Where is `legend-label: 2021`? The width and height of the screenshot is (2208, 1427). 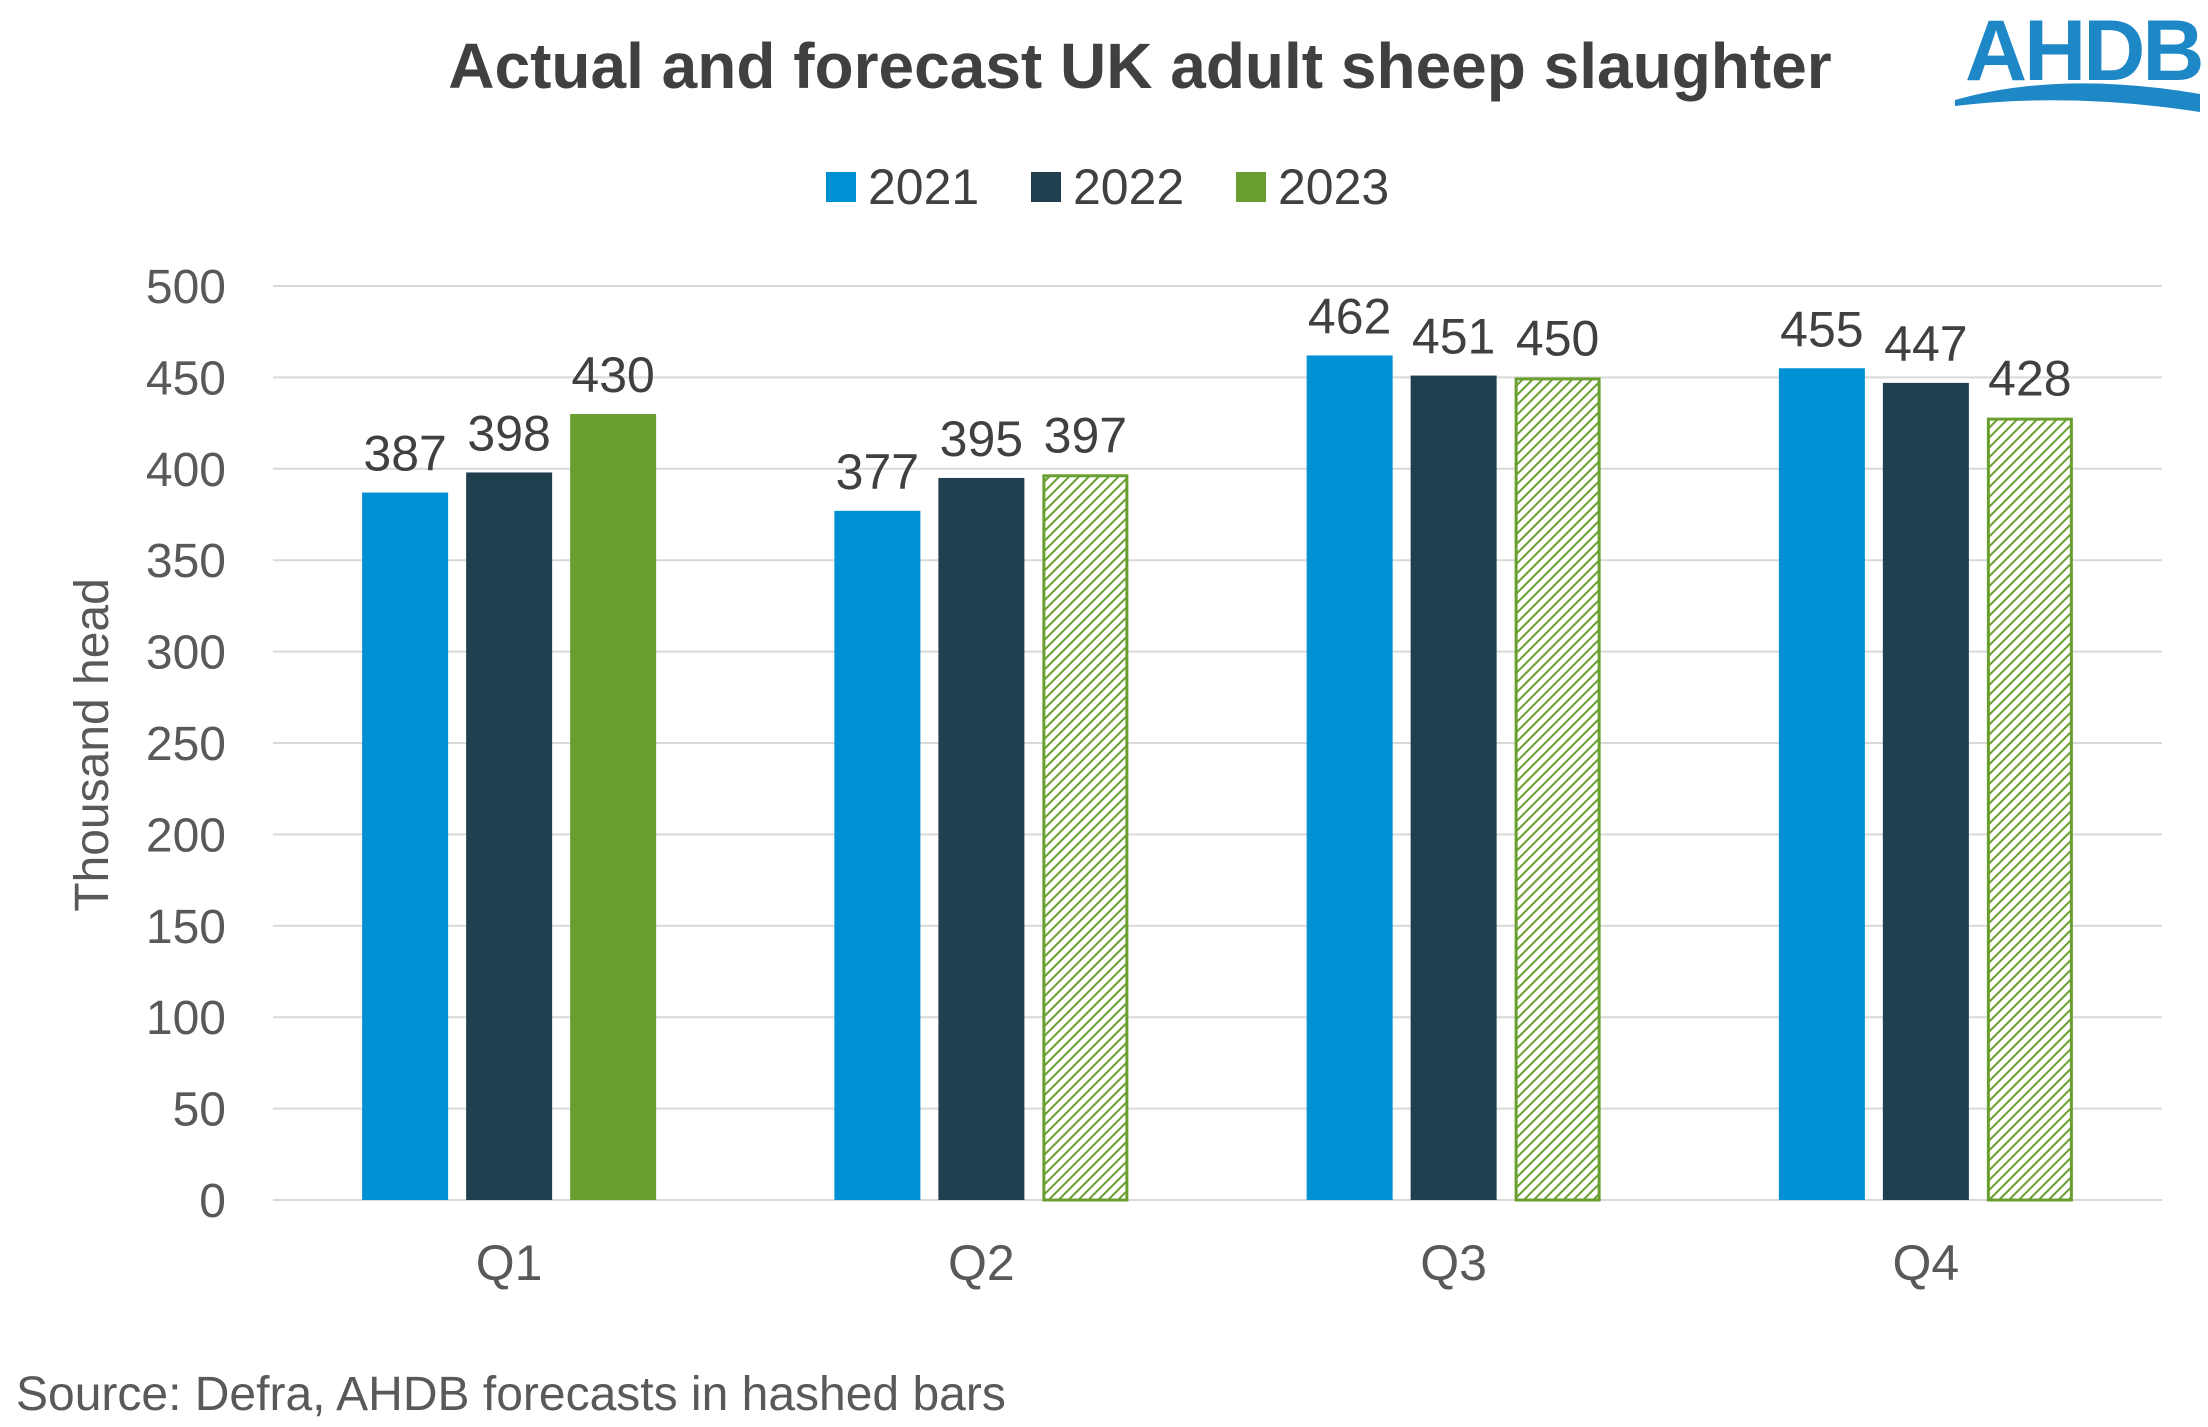 legend-label: 2021 is located at coordinates (923, 187).